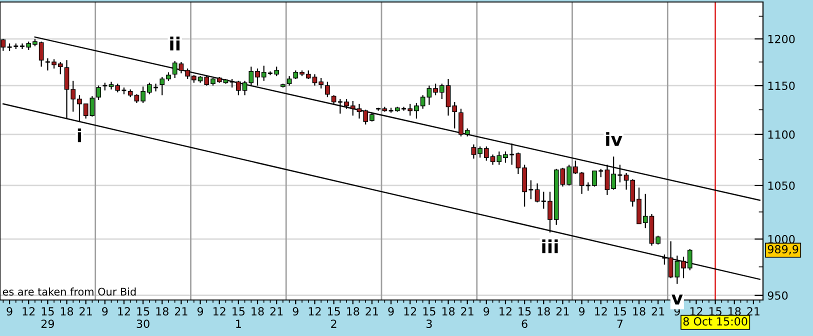 The width and height of the screenshot is (813, 336). Describe the element at coordinates (238, 317) in the screenshot. I see `x-tick-label: 15 1` at that location.